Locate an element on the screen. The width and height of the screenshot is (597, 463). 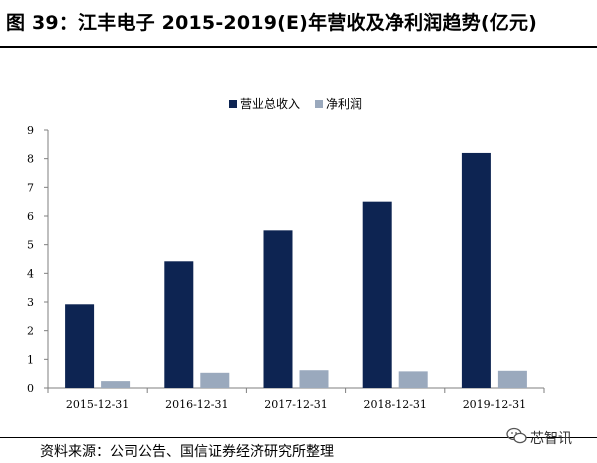
x-tick-label: 2016-12-31 is located at coordinates (196, 404).